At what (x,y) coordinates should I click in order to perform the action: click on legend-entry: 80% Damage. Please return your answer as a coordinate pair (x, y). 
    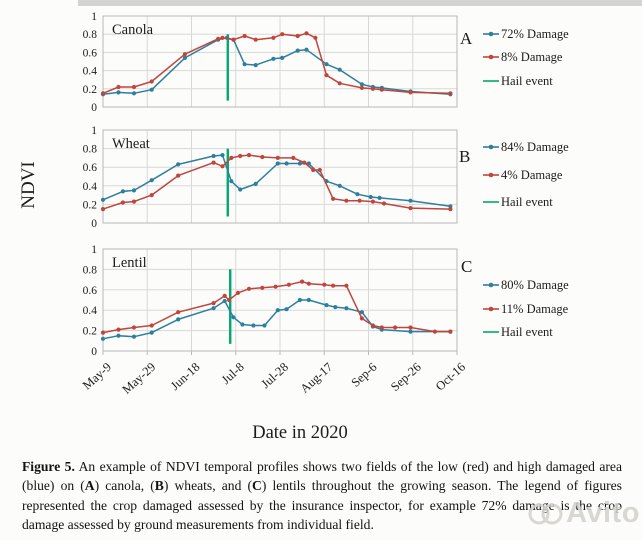
    Looking at the image, I should click on (526, 285).